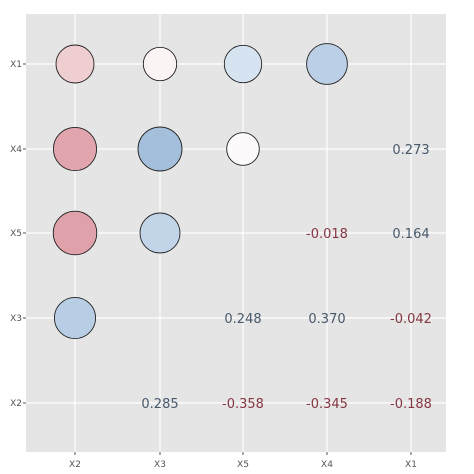 This screenshot has height=474, width=474. I want to click on value-label-X4-X3: 0.370, so click(326, 319).